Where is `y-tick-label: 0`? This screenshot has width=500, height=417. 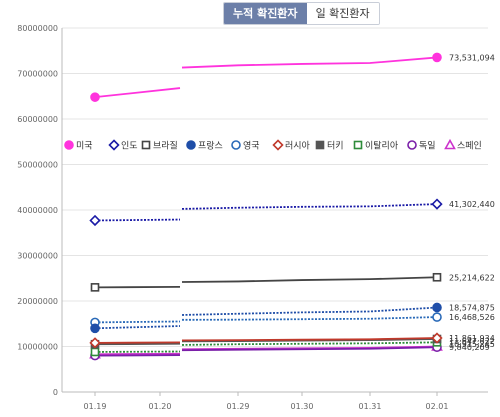
y-tick-label: 0 is located at coordinates (55, 392).